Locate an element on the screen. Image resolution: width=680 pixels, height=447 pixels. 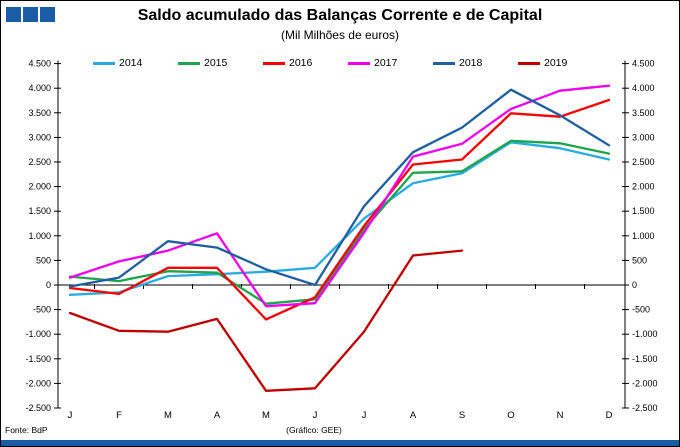
legend-item-2014: 2014 is located at coordinates (135, 63).